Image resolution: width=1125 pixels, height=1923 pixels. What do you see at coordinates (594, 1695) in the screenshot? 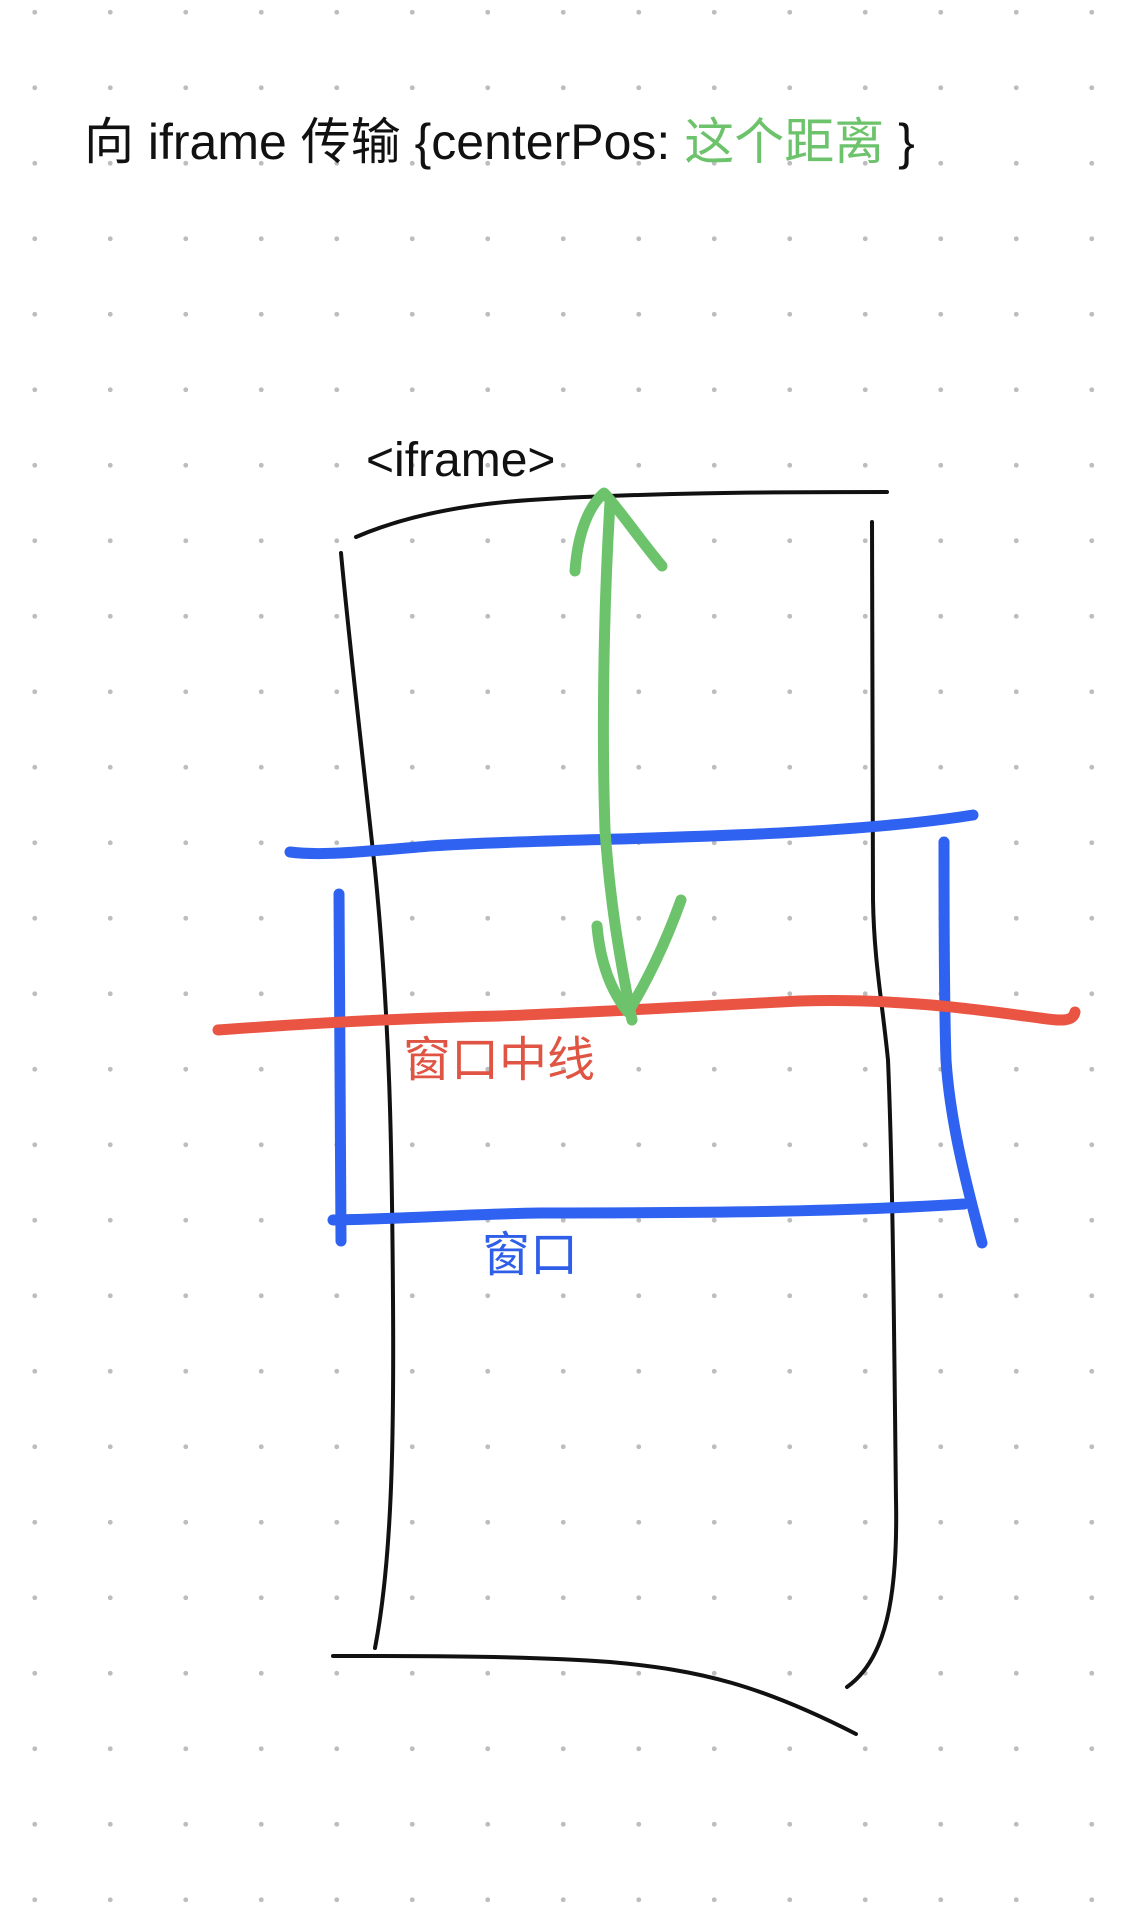
I see `iframe-bottom-edge` at bounding box center [594, 1695].